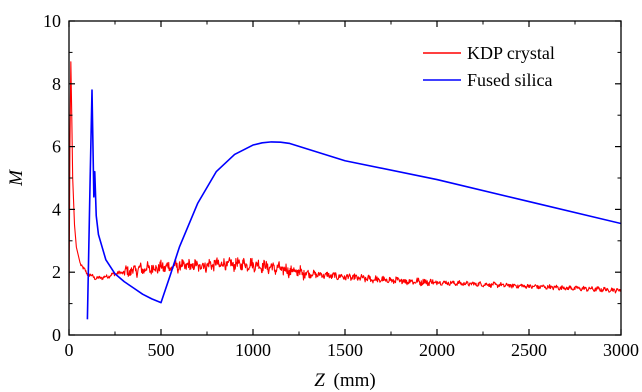 This screenshot has height=392, width=642. Describe the element at coordinates (489, 66) in the screenshot. I see `legend: KDP crystal Fused silica` at that location.